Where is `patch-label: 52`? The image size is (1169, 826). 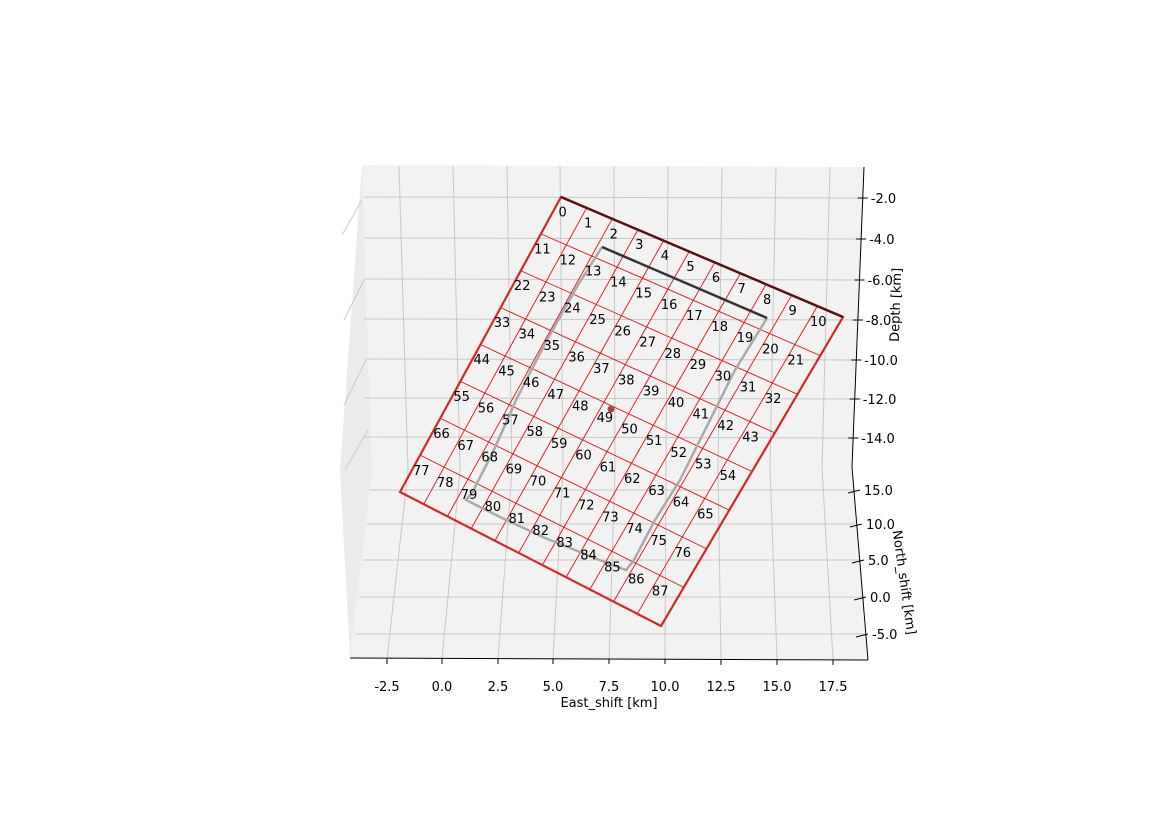
patch-label: 52 is located at coordinates (678, 453).